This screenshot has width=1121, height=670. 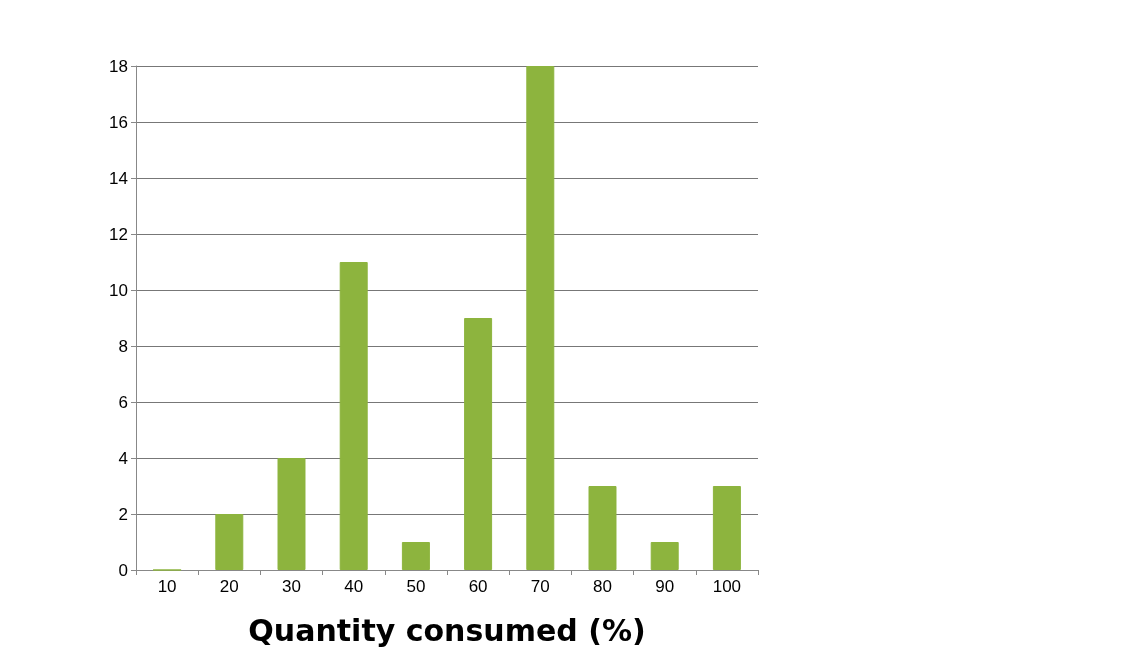 I want to click on y-tick-label: 6, so click(x=123, y=402).